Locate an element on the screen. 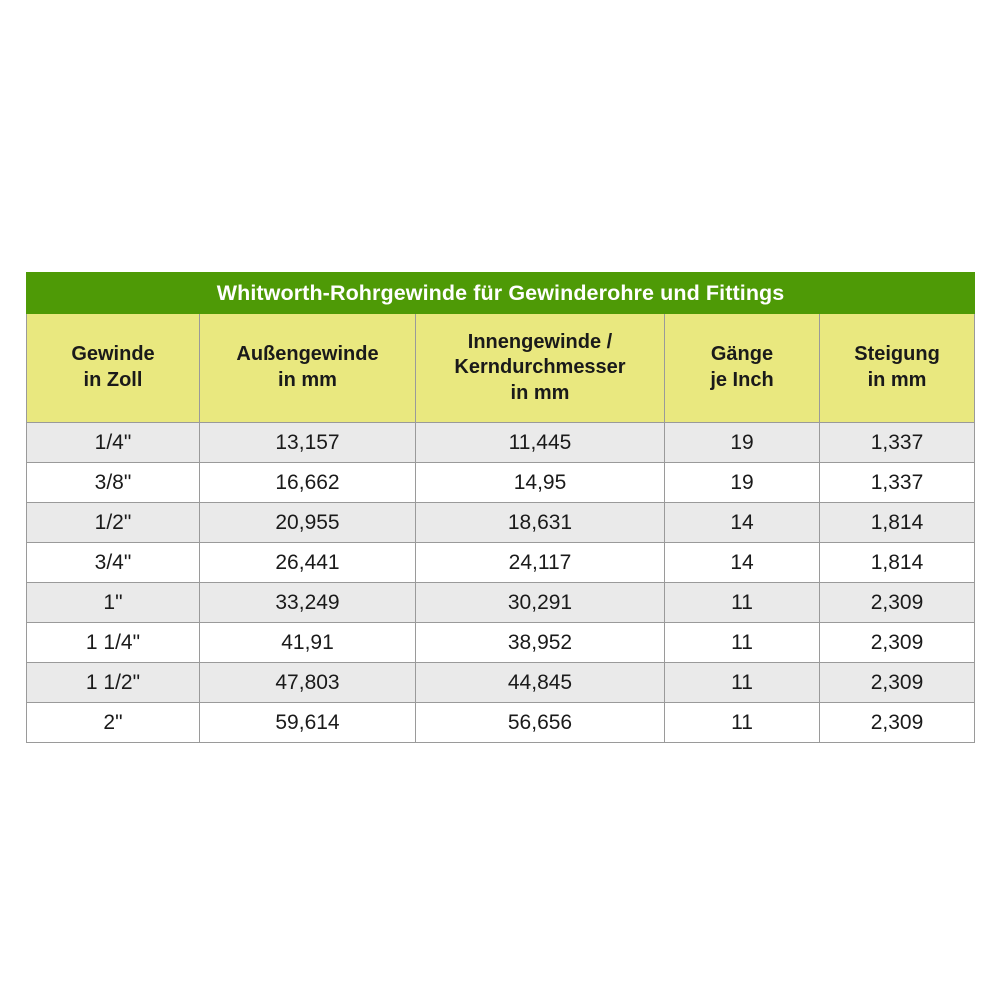 The height and width of the screenshot is (1000, 1000). table-row: 1/2" 20,955 18,631 14 1,814 is located at coordinates (501, 522).